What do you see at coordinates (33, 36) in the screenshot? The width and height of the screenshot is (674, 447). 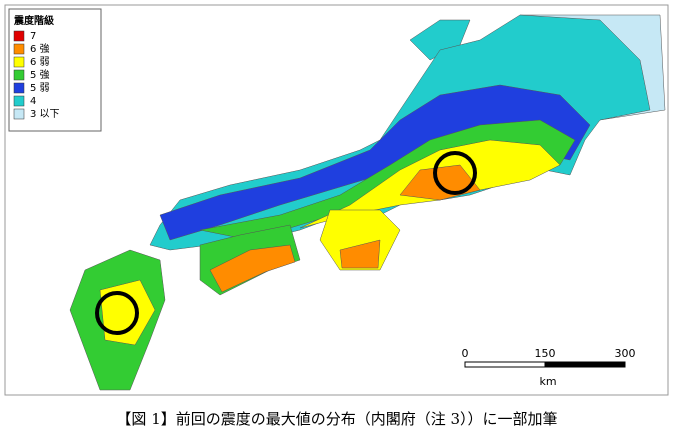 I see `legend-label: 7` at bounding box center [33, 36].